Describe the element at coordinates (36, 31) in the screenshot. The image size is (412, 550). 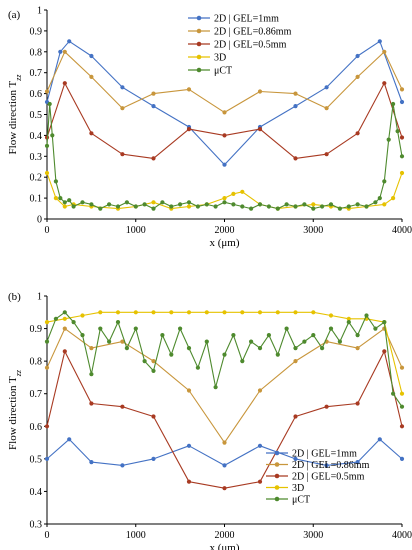
I see `y-tick-label: 0.9` at that location.